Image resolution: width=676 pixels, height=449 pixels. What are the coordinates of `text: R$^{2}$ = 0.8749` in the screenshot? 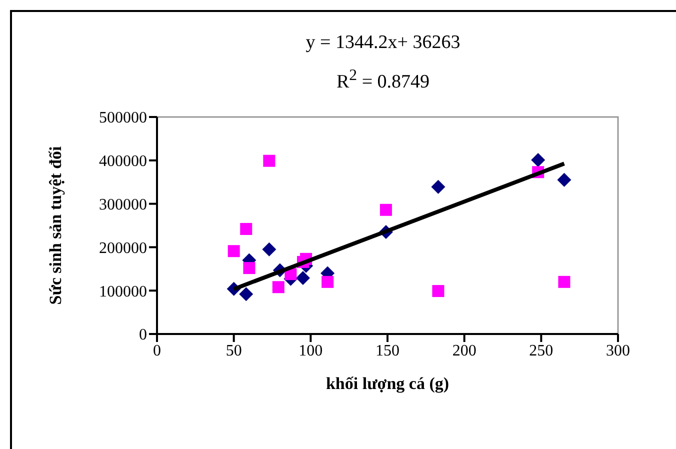 It's located at (383, 80).